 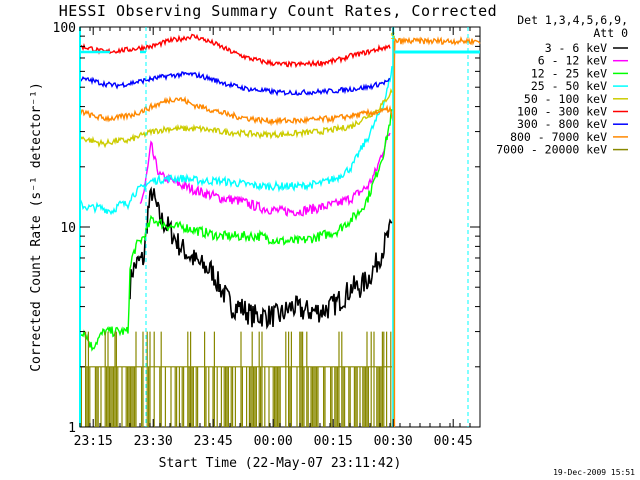 I want to click on x-tick-label: 00:45, so click(x=453, y=441).